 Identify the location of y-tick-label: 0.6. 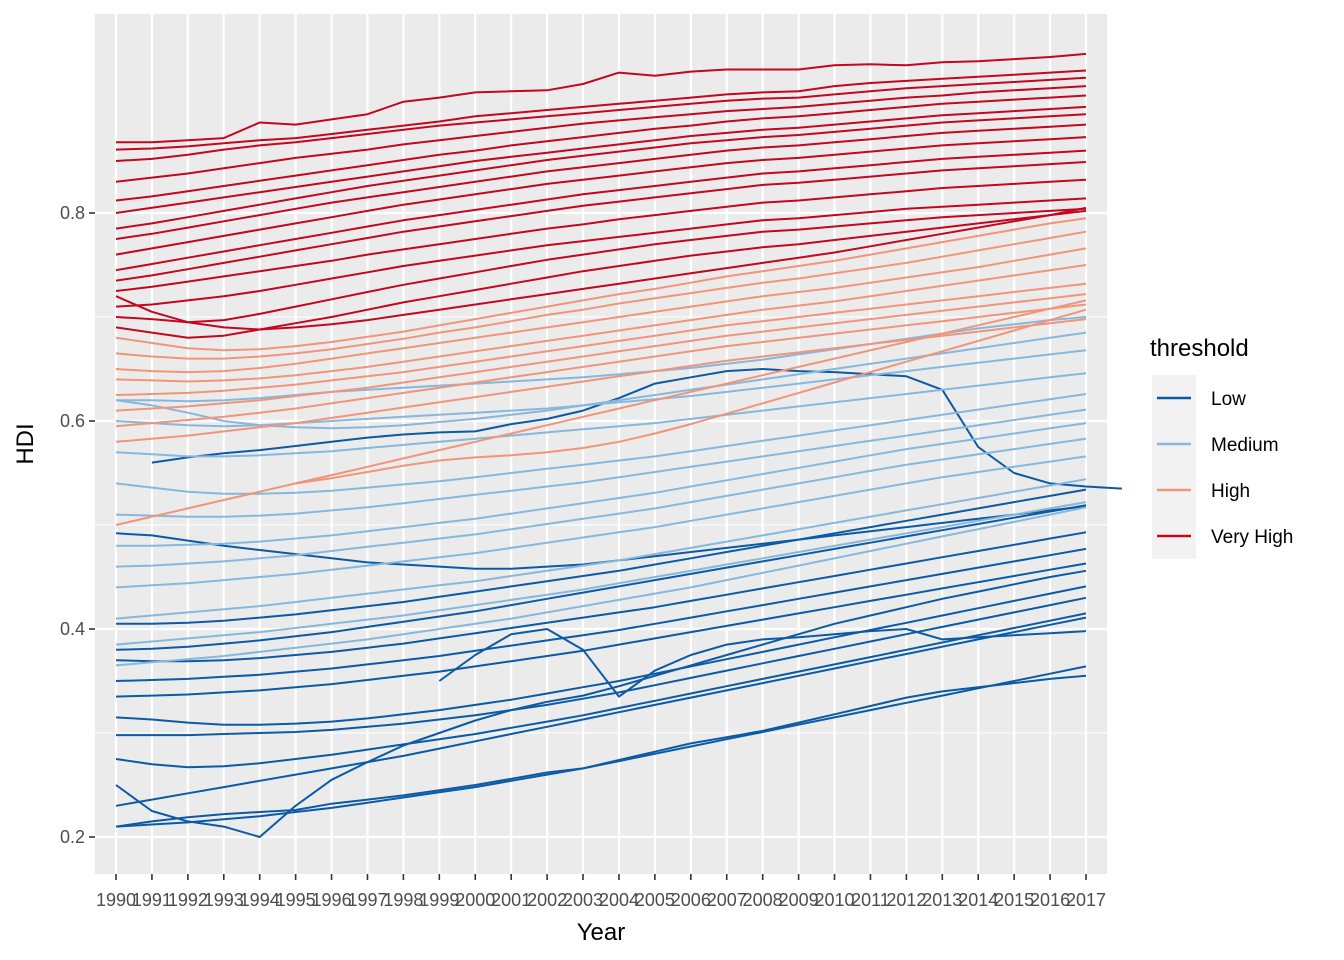
(72, 421).